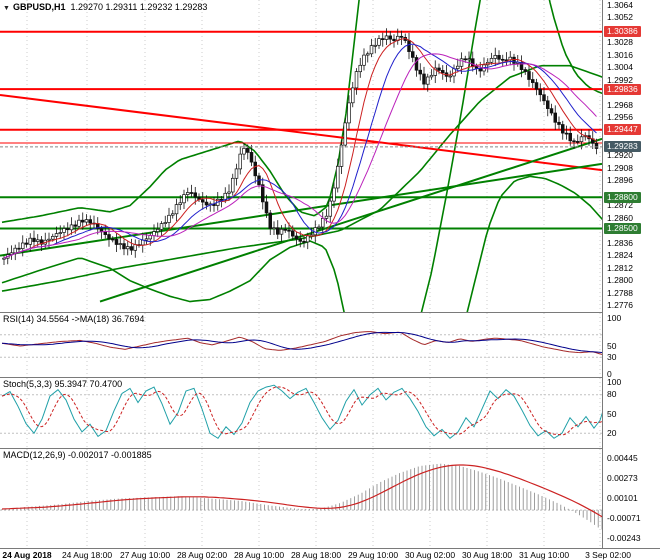  I want to click on price-axis-label: 1.2920, so click(620, 155).